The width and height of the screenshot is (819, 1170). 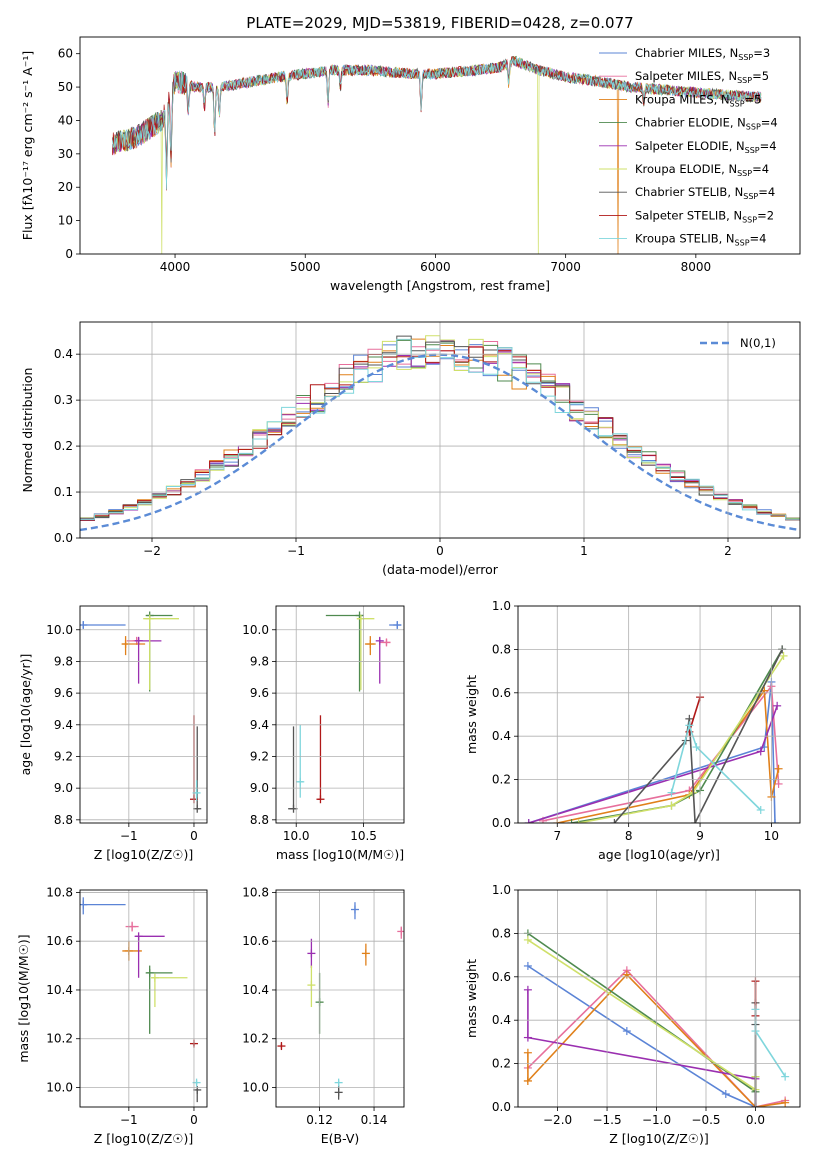 I want to click on tick-label-x: 8, so click(x=629, y=836).